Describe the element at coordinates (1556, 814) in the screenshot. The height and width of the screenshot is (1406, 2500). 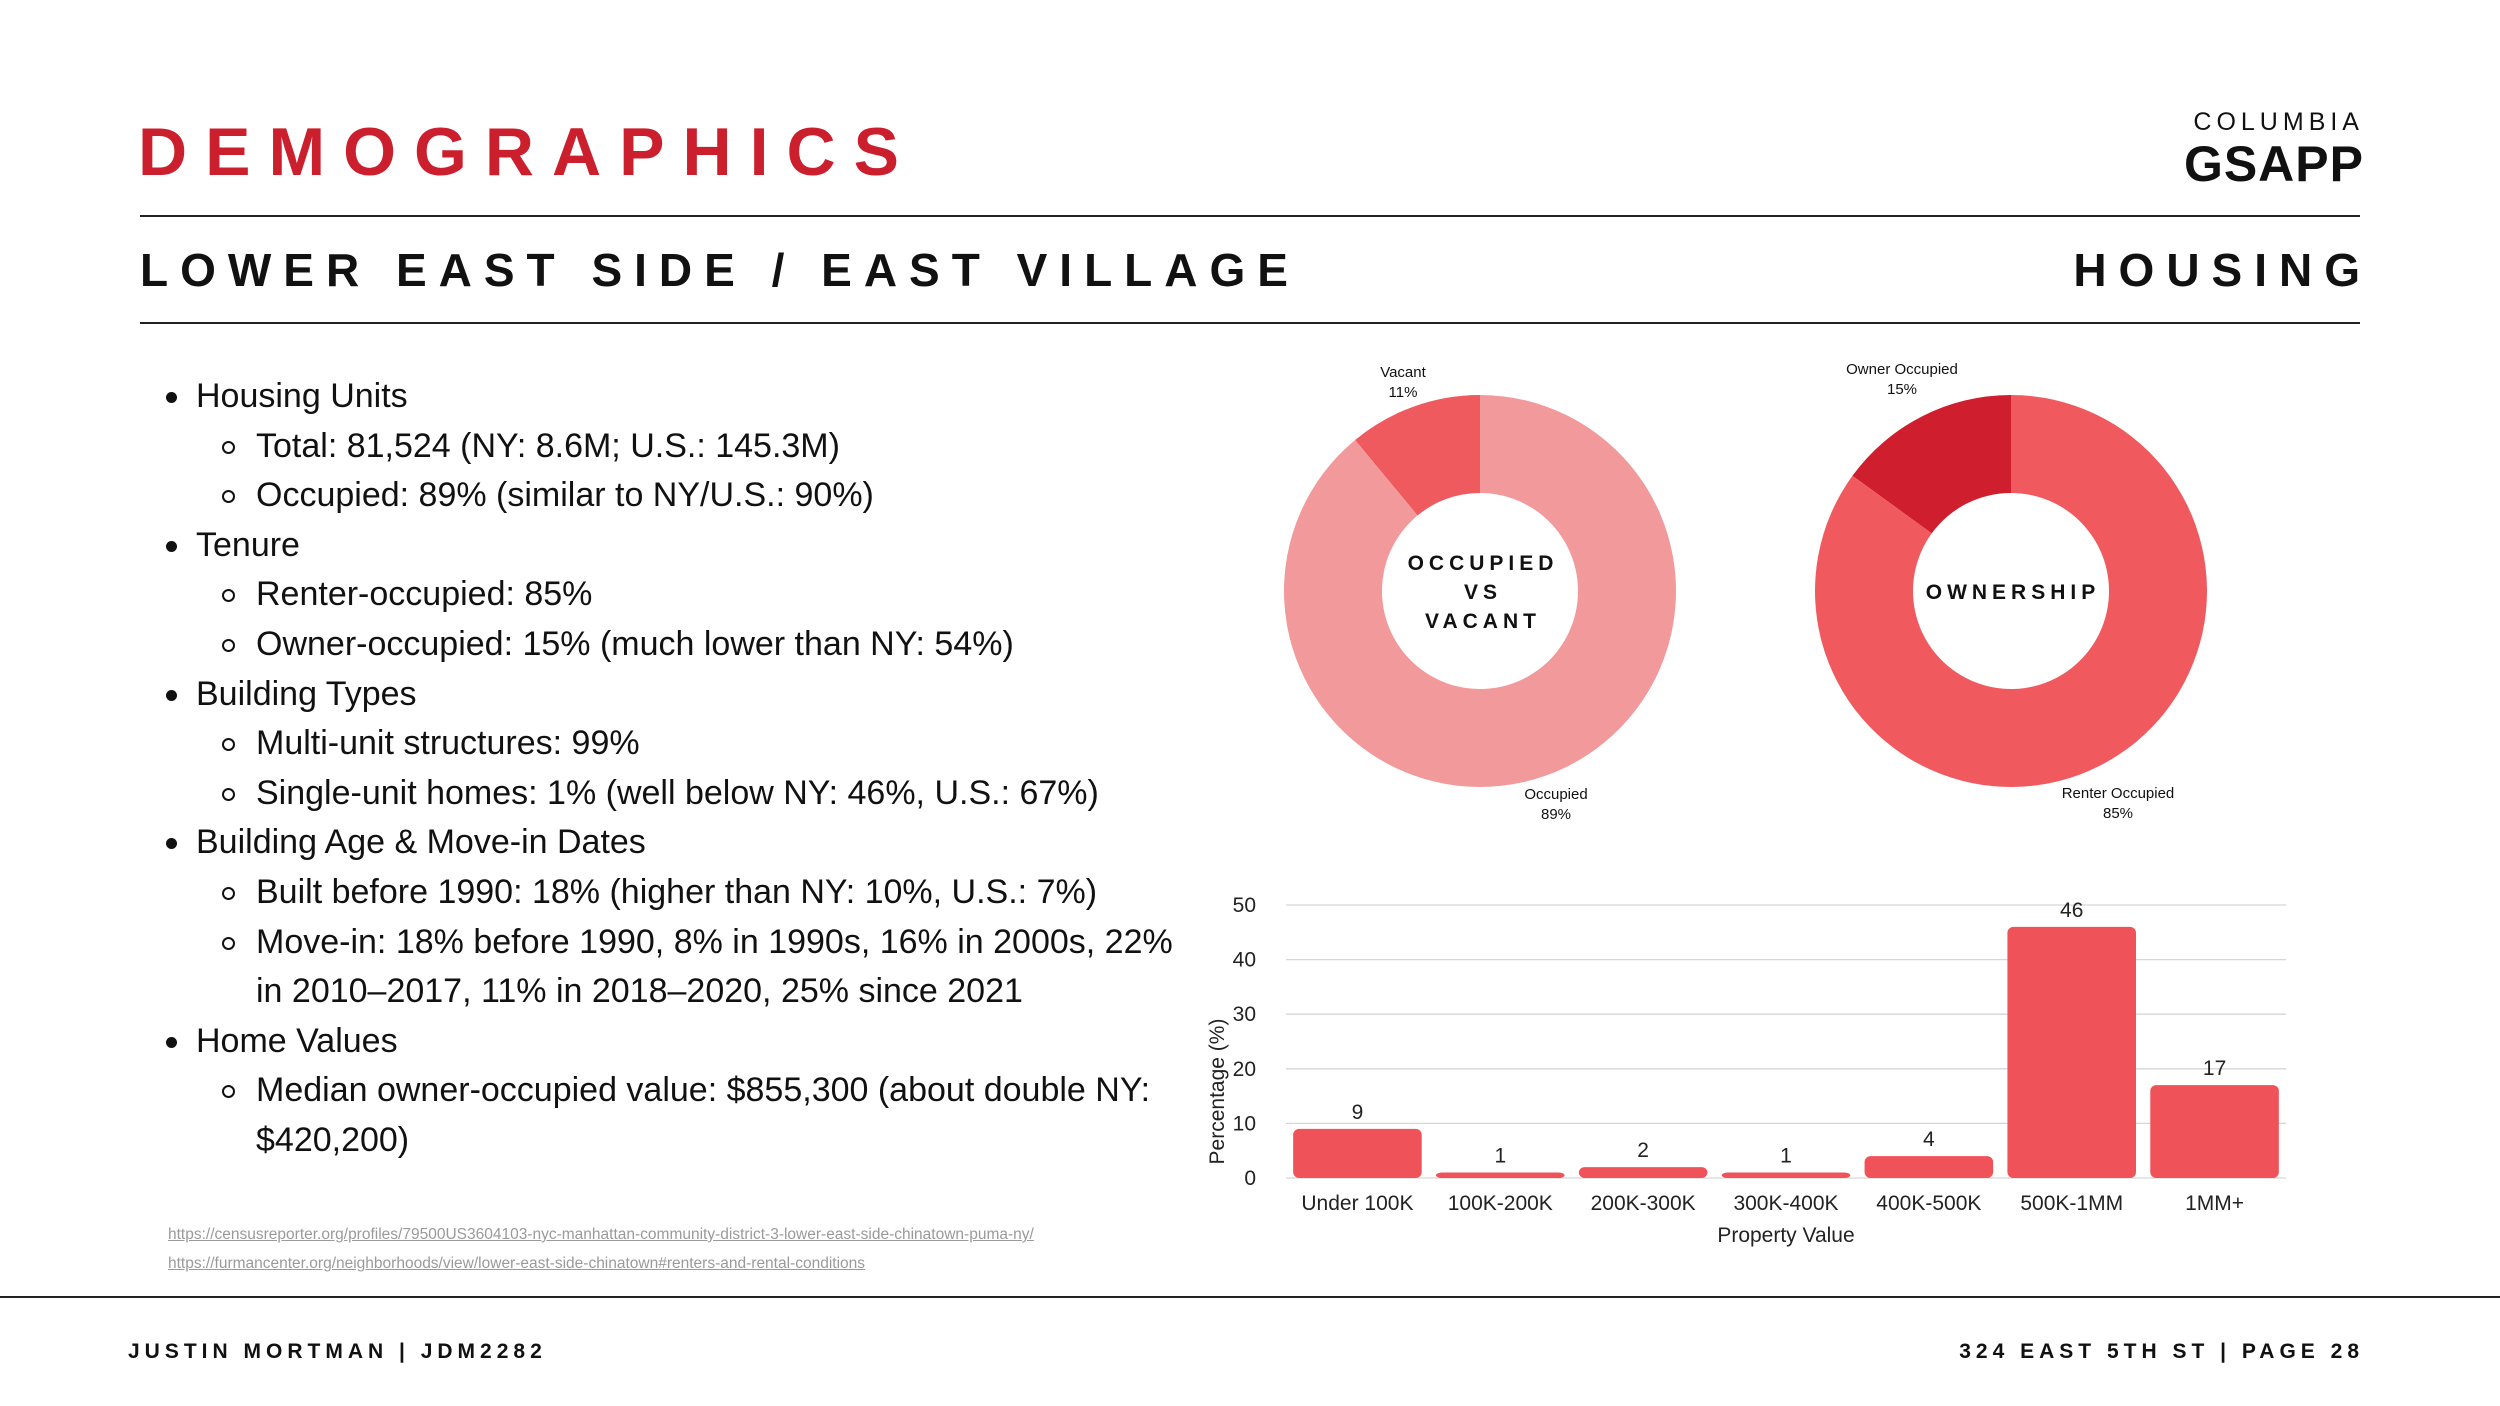
I see `occupied-pct-text: 89%` at that location.